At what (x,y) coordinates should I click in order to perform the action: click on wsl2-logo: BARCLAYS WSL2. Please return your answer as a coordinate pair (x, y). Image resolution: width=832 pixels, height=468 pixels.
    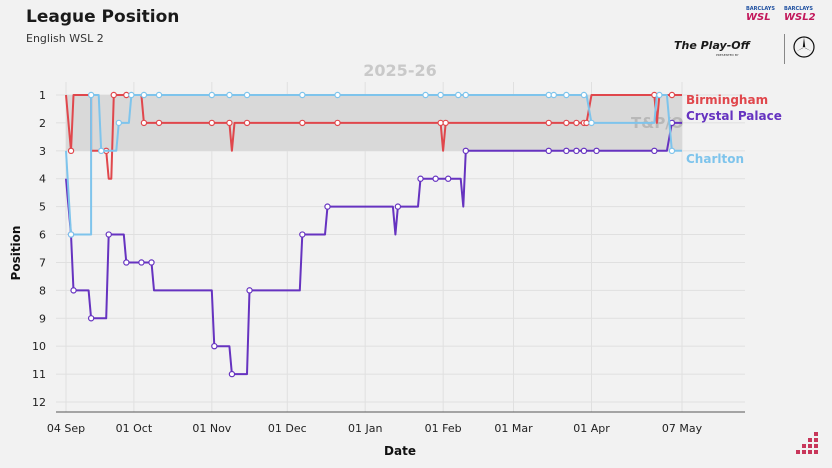
    Looking at the image, I should click on (800, 14).